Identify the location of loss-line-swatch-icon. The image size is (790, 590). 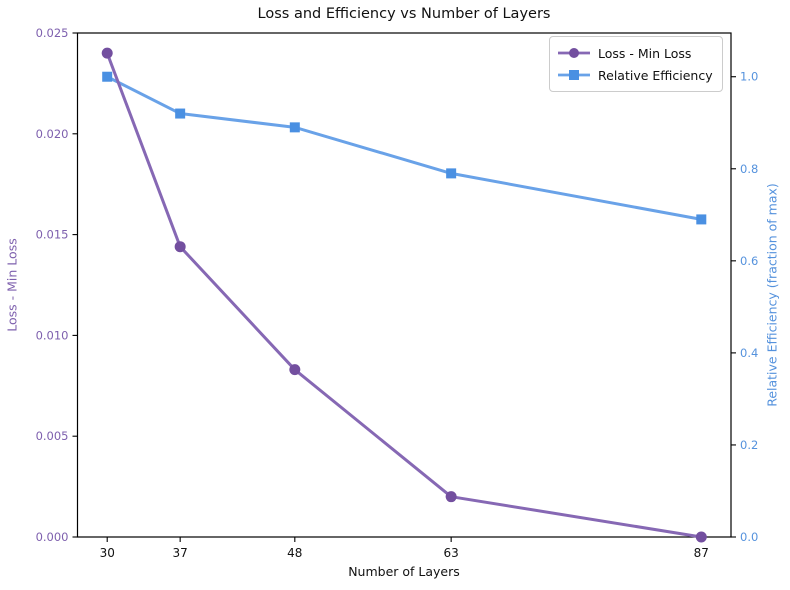
(574, 53).